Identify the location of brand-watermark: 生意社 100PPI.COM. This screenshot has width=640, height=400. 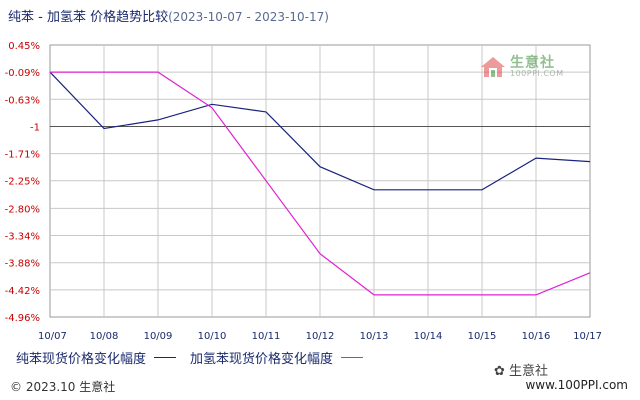
(522, 67).